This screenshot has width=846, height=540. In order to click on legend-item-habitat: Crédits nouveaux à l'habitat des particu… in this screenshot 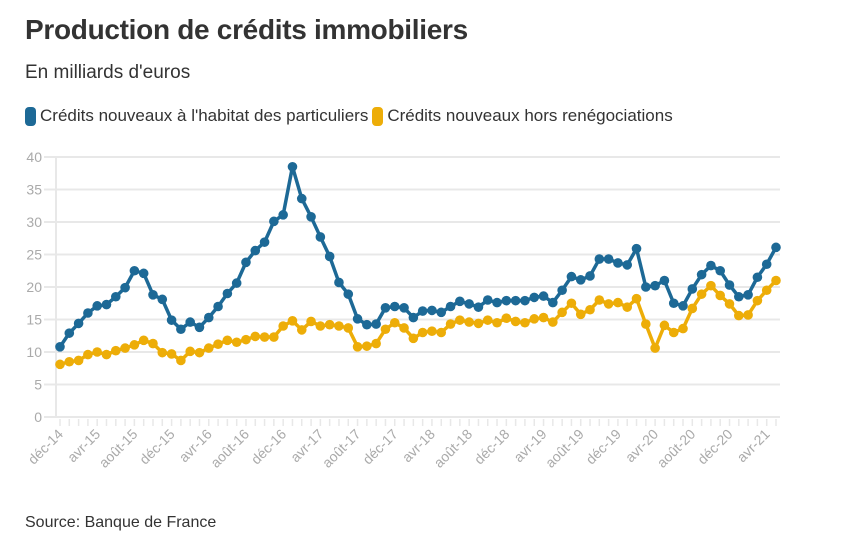, I will do `click(196, 116)`.